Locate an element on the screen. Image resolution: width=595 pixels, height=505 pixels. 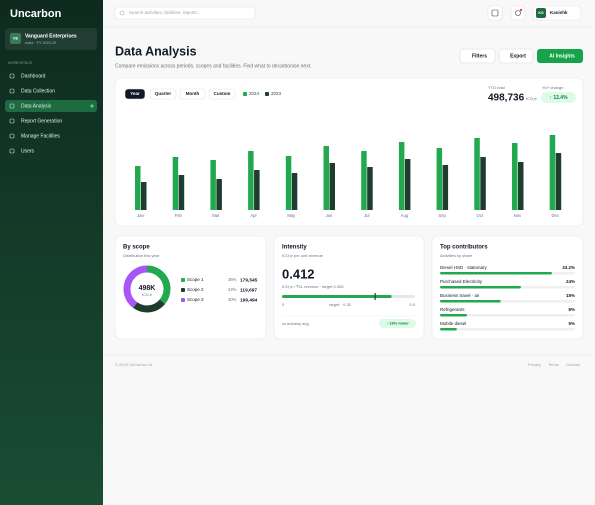
calendar-button is located at coordinates (495, 13).